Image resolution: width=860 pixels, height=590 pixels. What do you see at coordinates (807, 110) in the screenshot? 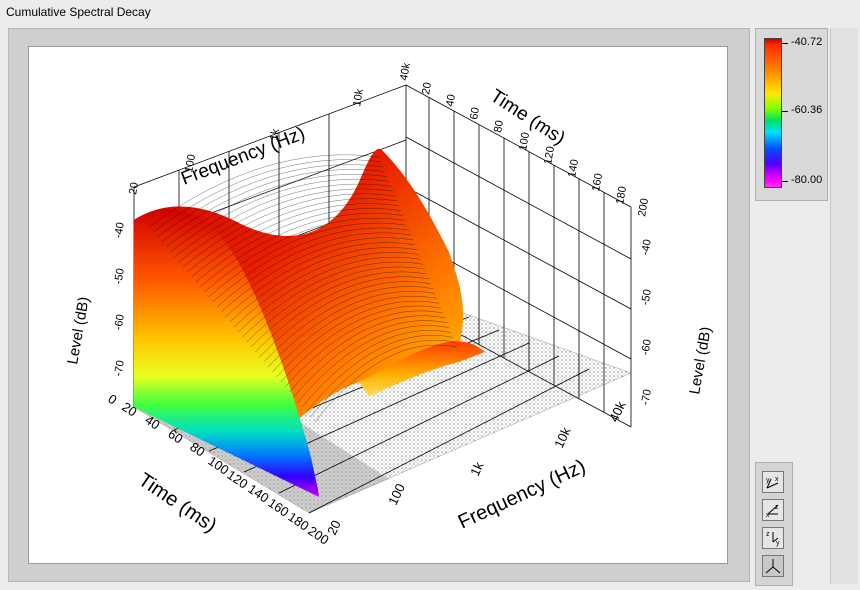
I see `scale-label-mid: -60.36` at bounding box center [807, 110].